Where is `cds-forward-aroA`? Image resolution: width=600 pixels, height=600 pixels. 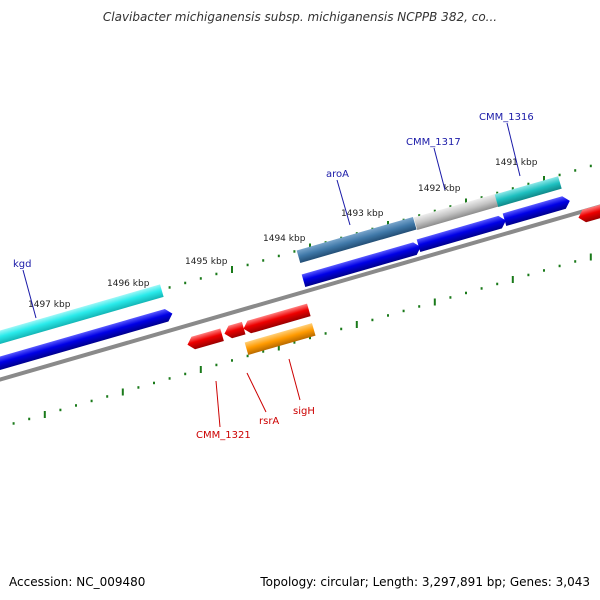 cds-forward-aroA is located at coordinates (362, 264).